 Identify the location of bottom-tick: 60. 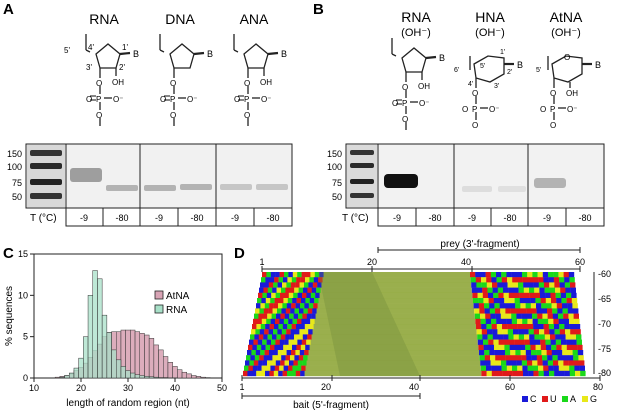
(510, 387).